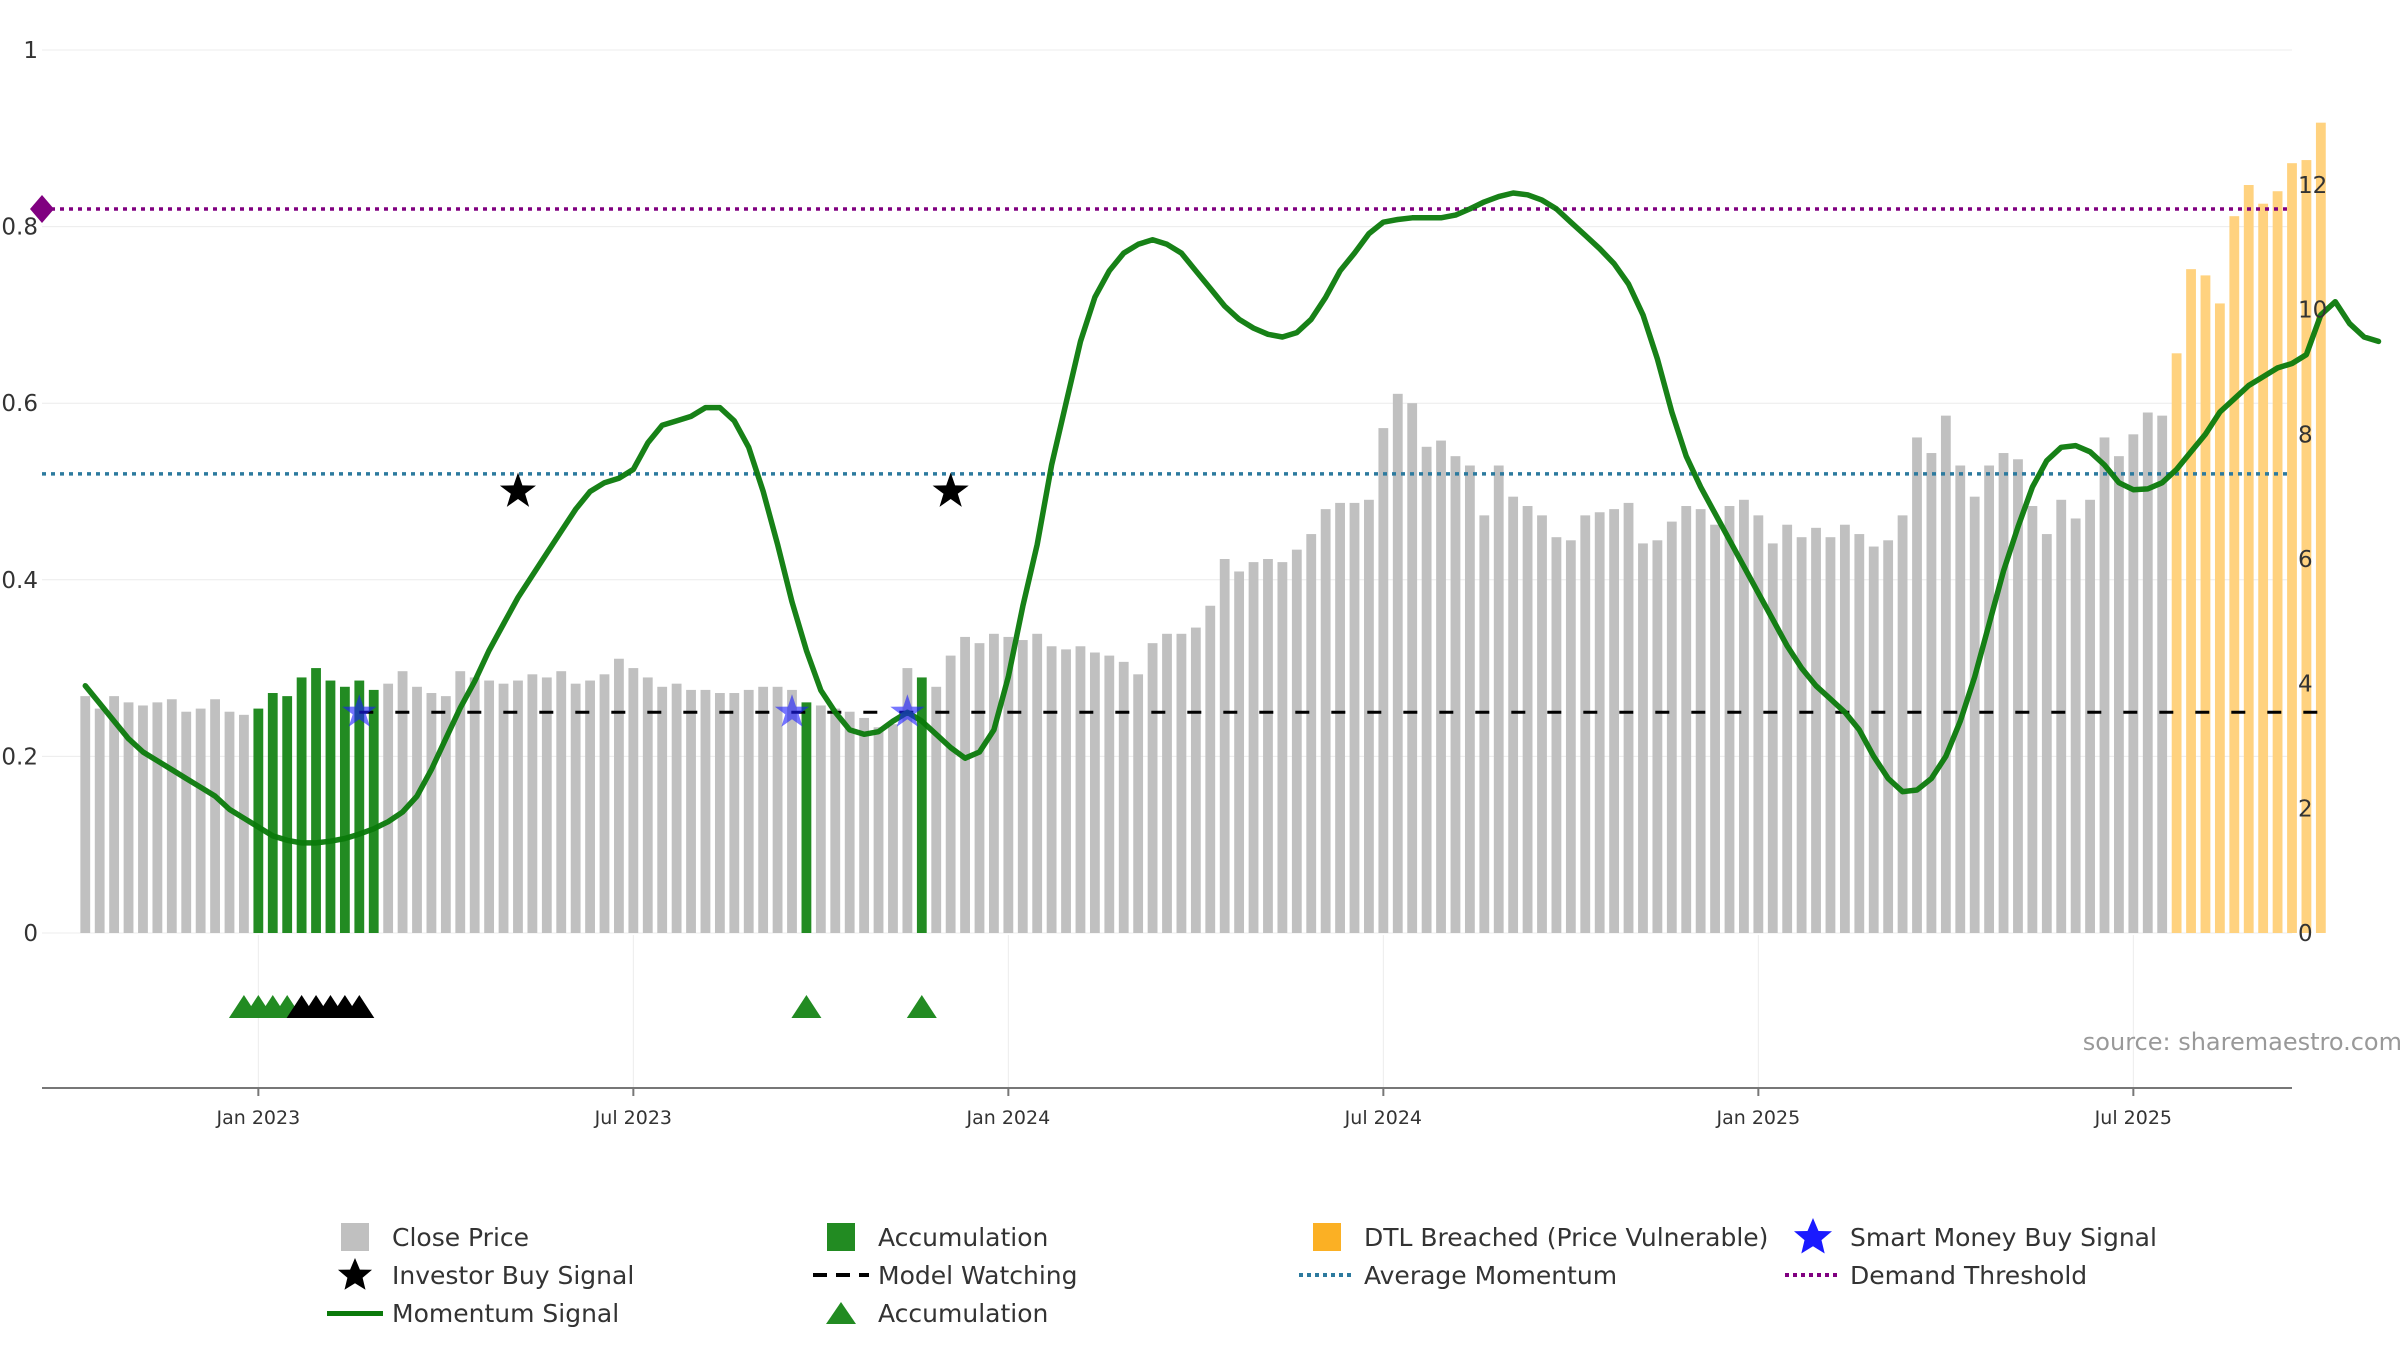 The height and width of the screenshot is (1350, 2400). Describe the element at coordinates (582, 1006) in the screenshot. I see `accumulation-triangles` at that location.